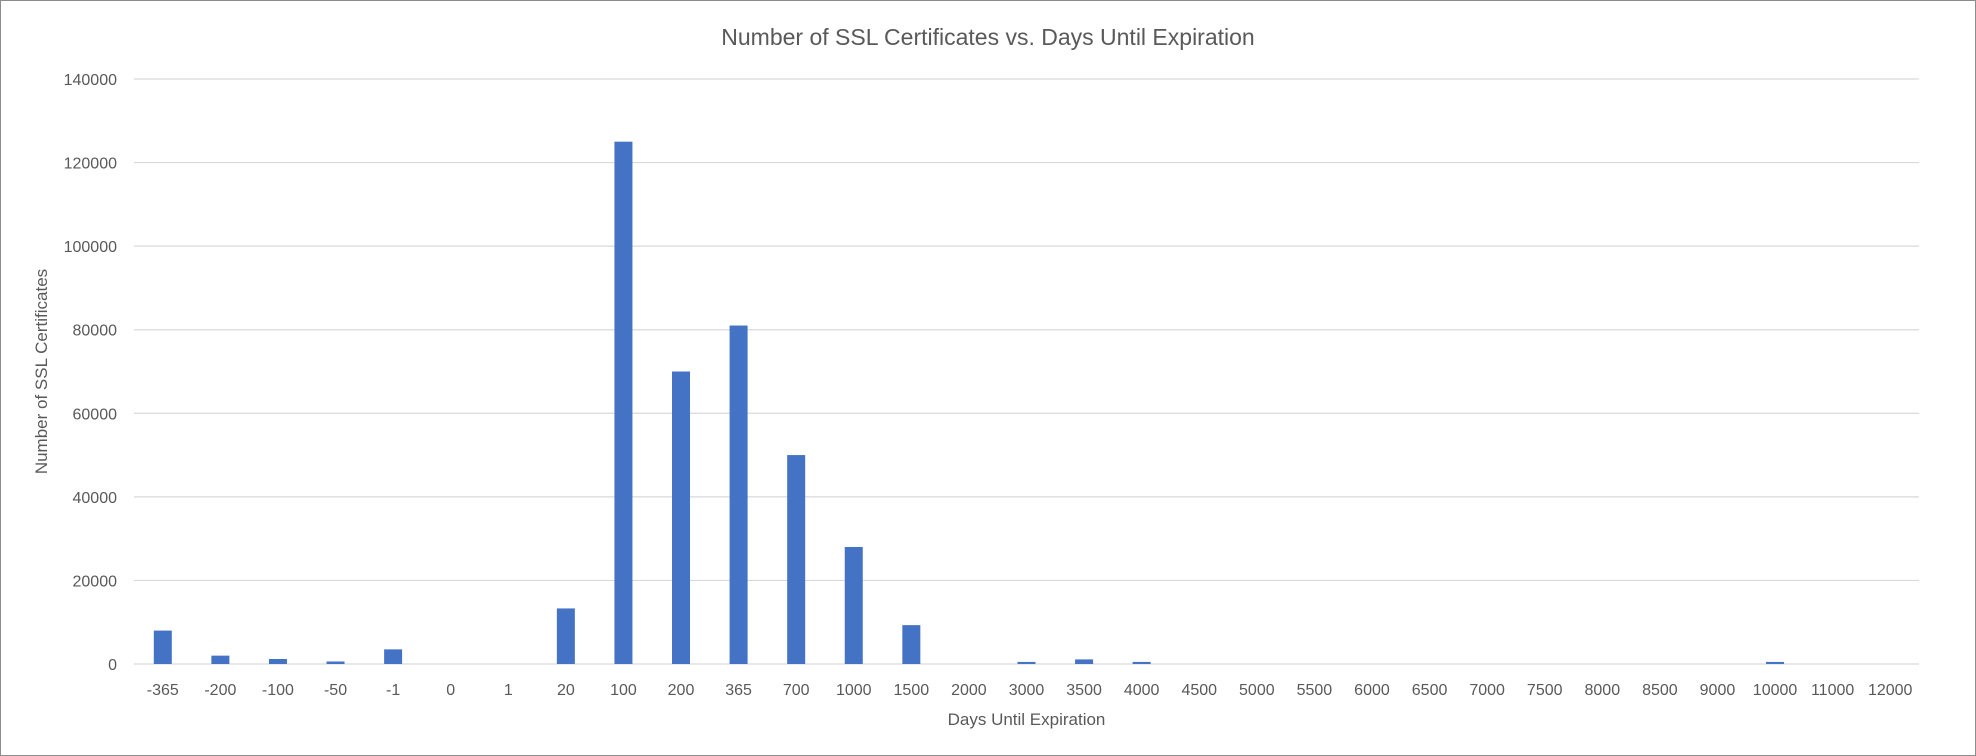  I want to click on y-tick-label: 120000, so click(90, 164).